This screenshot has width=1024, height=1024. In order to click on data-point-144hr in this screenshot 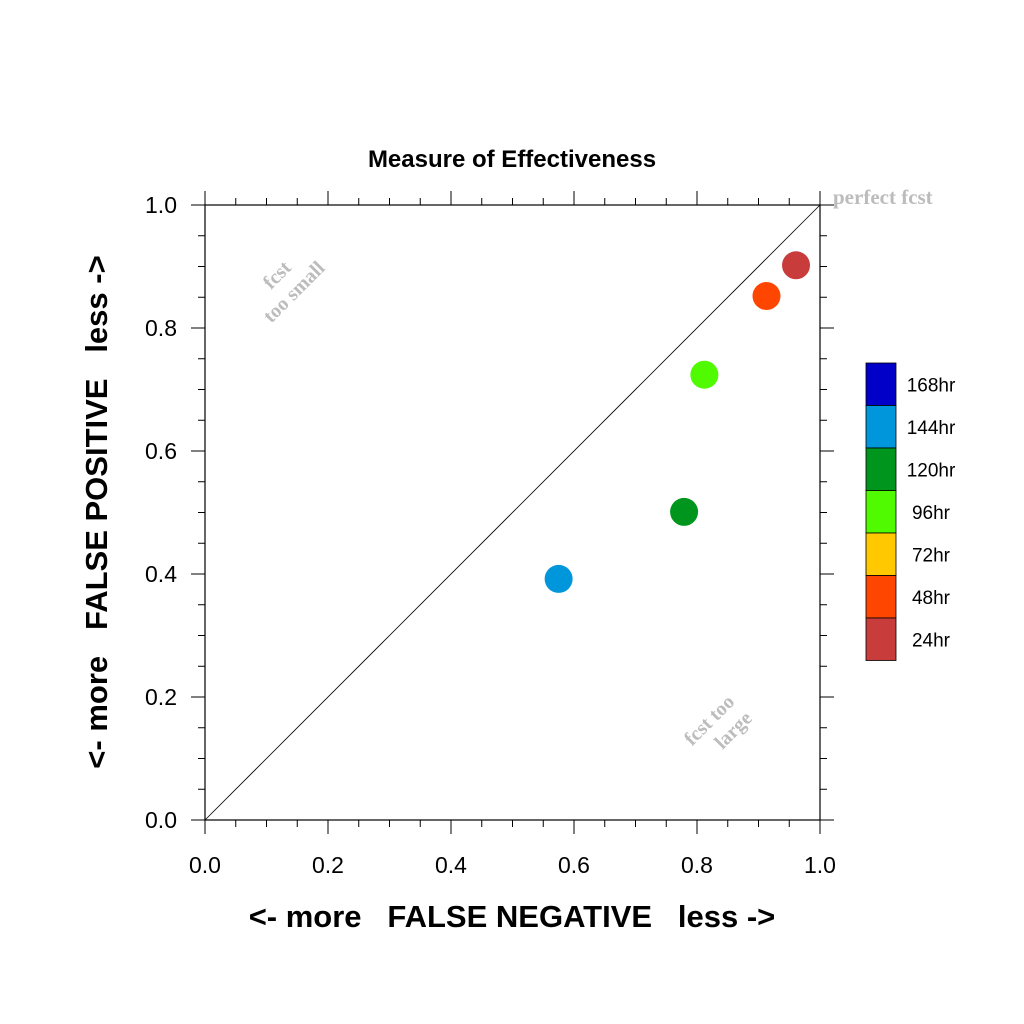, I will do `click(558, 578)`.